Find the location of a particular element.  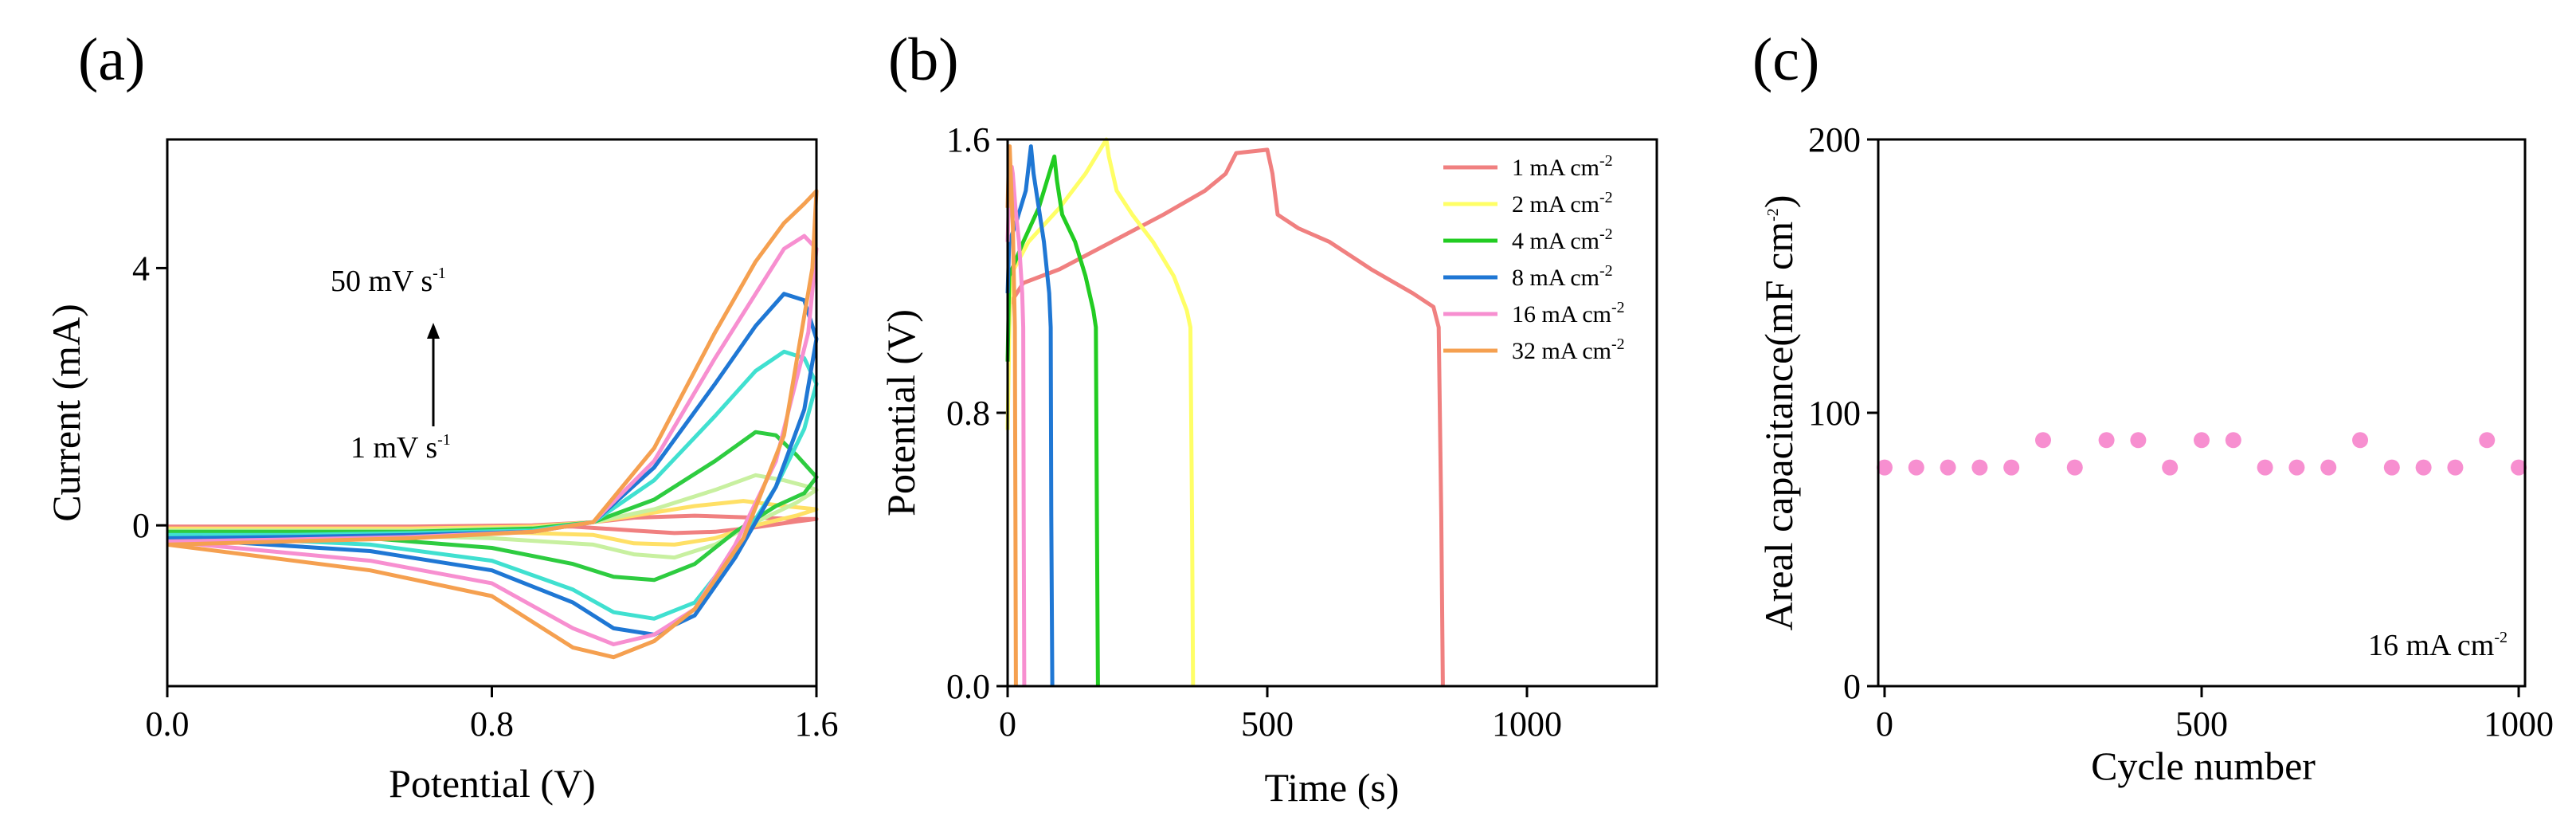

panel-c-annotation: 16 mA cm-2 is located at coordinates (2437, 645).